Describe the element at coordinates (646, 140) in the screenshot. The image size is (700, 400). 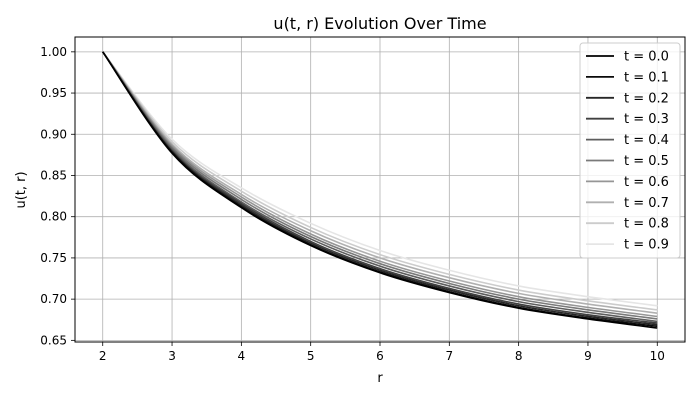
I see `legend-label: t = 0.4` at that location.